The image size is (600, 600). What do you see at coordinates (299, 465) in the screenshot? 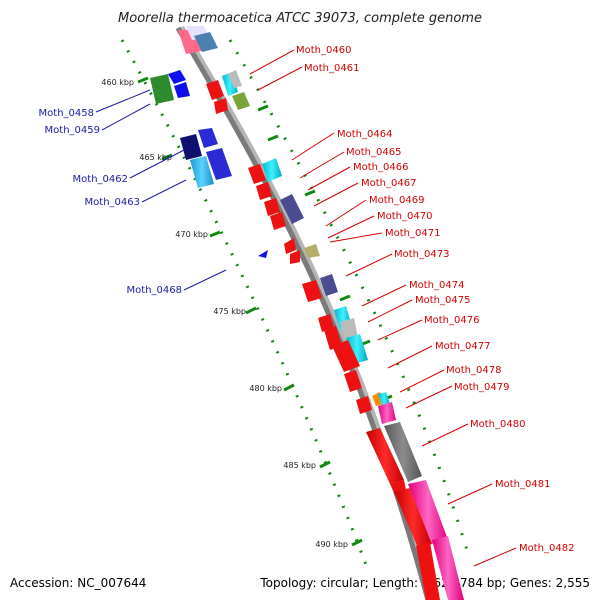
I see `tick-label: 485 kbp` at bounding box center [299, 465].